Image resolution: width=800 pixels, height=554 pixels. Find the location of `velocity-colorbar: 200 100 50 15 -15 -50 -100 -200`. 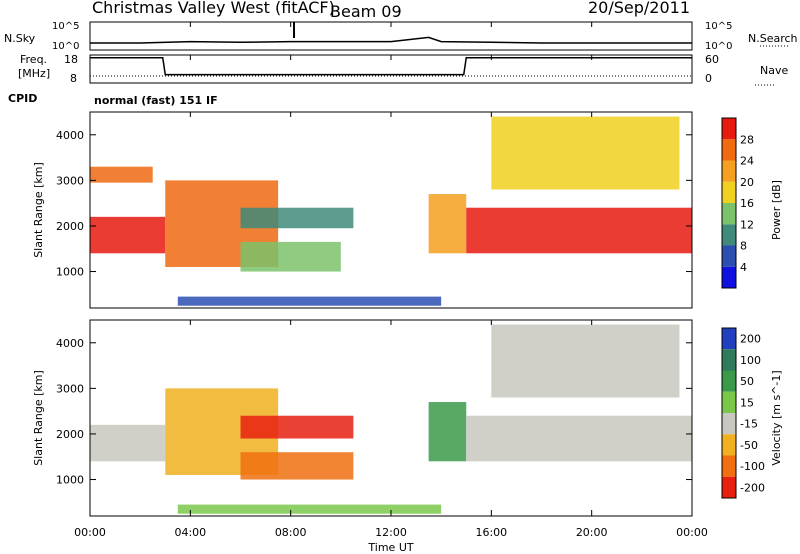

velocity-colorbar: 200 100 50 15 -15 -50 -100 -200 is located at coordinates (743, 413).